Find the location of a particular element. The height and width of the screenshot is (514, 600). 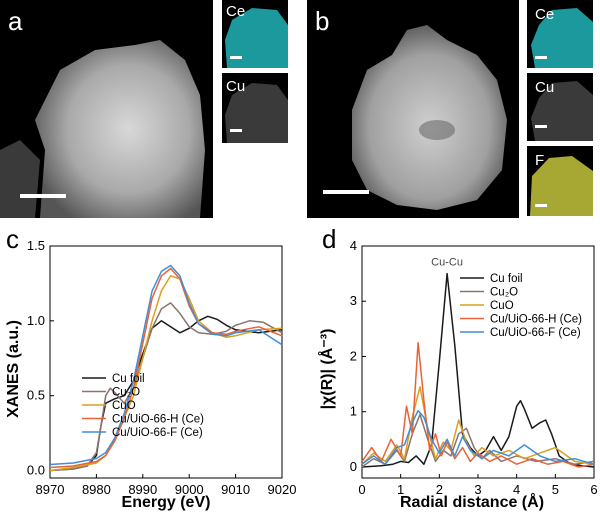

panel-a-map-ce-scale-bar is located at coordinates (236, 57).